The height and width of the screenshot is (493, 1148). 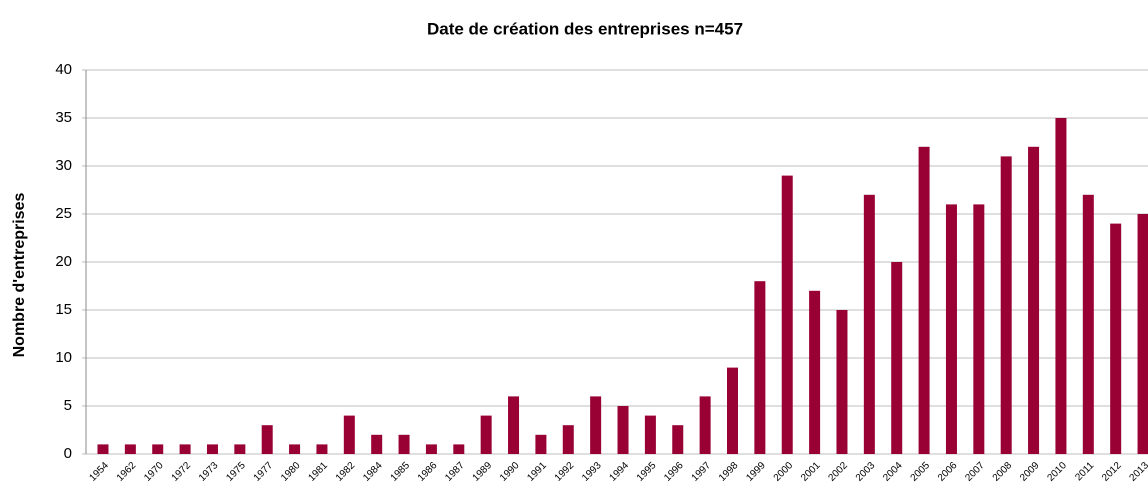 I want to click on x-tick-label: 2007, so click(x=975, y=472).